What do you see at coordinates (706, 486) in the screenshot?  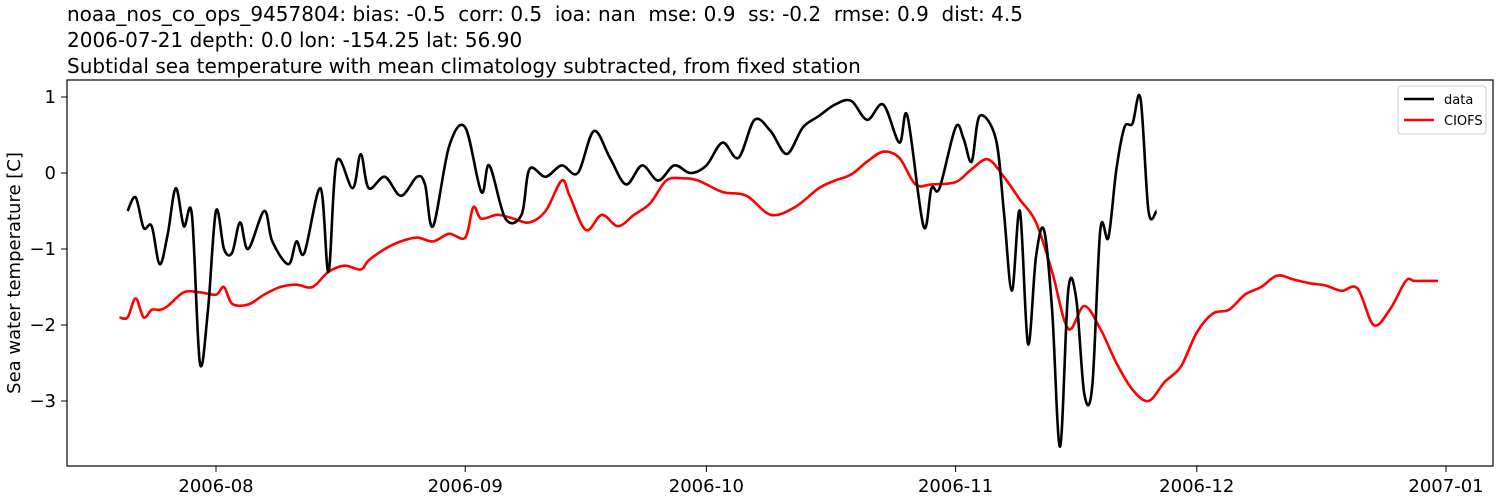 I see `x-tick-label: 2006-10` at bounding box center [706, 486].